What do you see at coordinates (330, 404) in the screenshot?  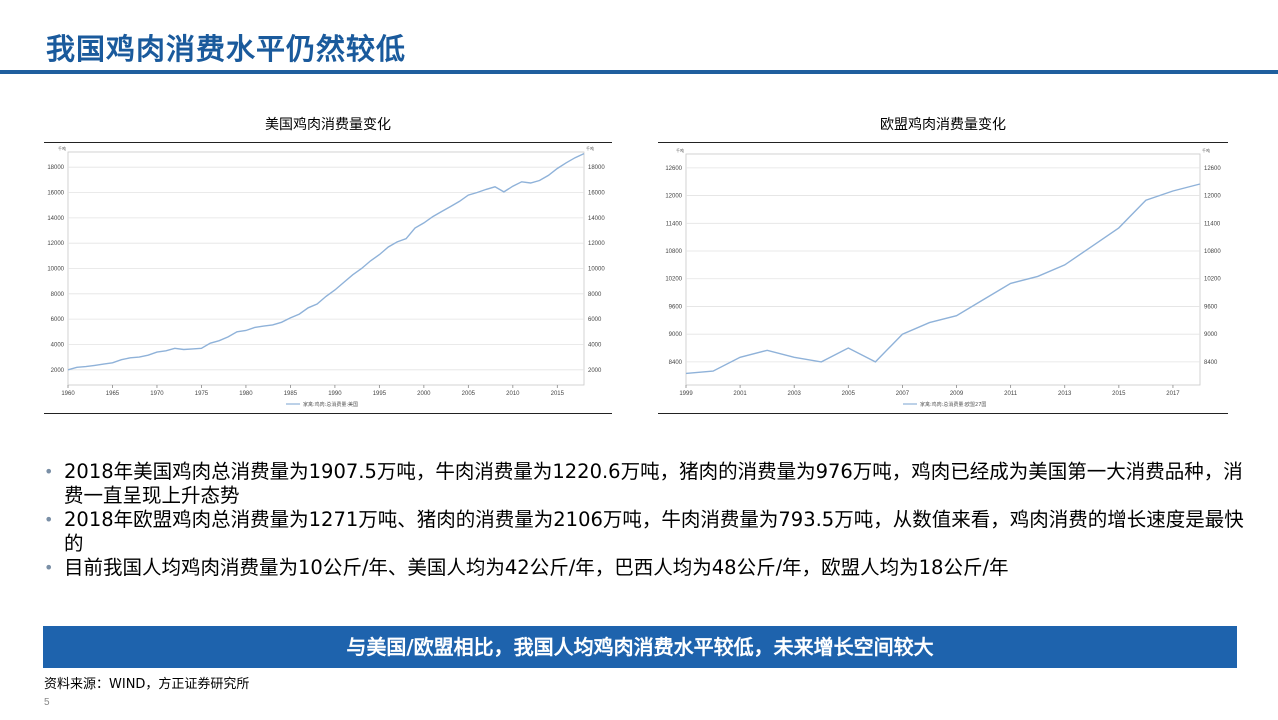 I see `legend-label: 家禽:鸡肉:总消费量:美国` at bounding box center [330, 404].